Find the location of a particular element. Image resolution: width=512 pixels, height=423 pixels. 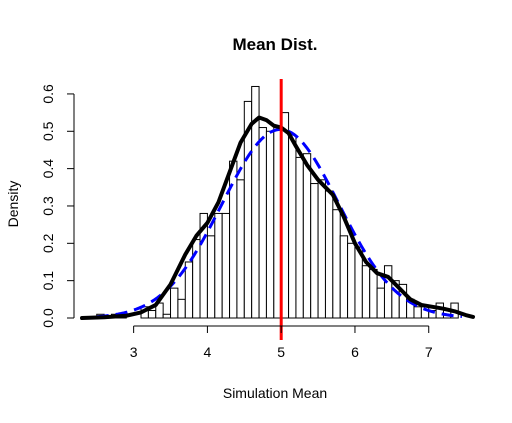

x-axis: 3 4 5 6 7 is located at coordinates (281, 342).